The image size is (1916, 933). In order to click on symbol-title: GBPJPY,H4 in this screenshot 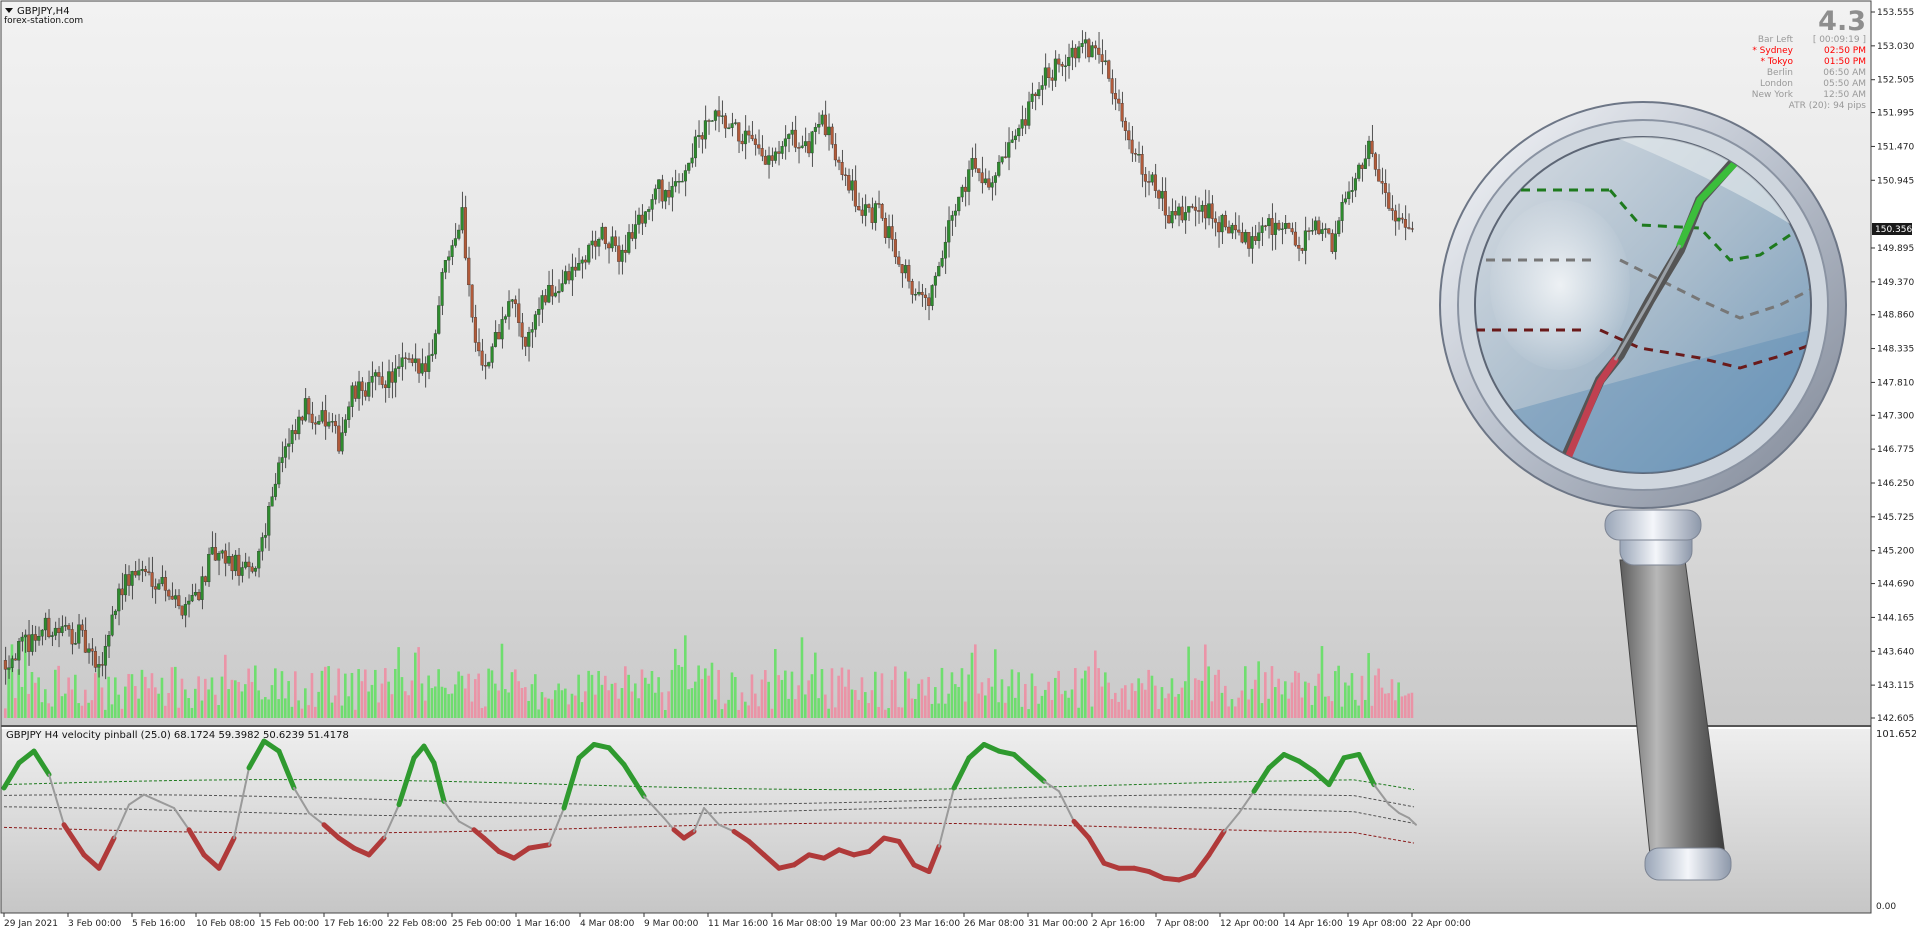, I will do `click(37, 11)`.